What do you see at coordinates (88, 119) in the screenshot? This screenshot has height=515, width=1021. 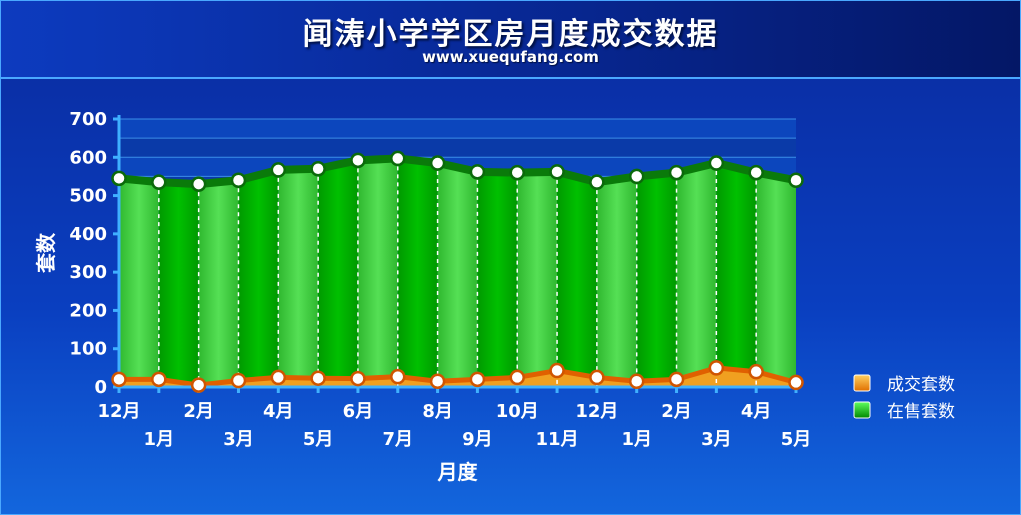 I see `y-tick-label: 700` at bounding box center [88, 119].